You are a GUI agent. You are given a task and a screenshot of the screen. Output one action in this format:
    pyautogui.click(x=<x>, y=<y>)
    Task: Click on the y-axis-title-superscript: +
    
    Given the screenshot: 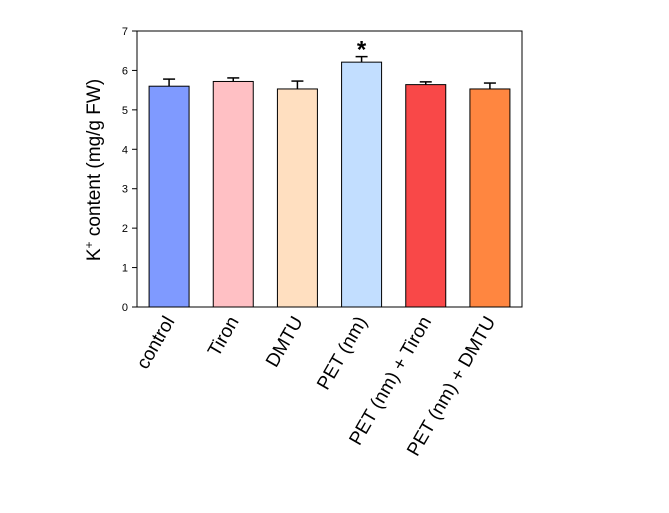 What is the action you would take?
    pyautogui.click(x=89, y=244)
    